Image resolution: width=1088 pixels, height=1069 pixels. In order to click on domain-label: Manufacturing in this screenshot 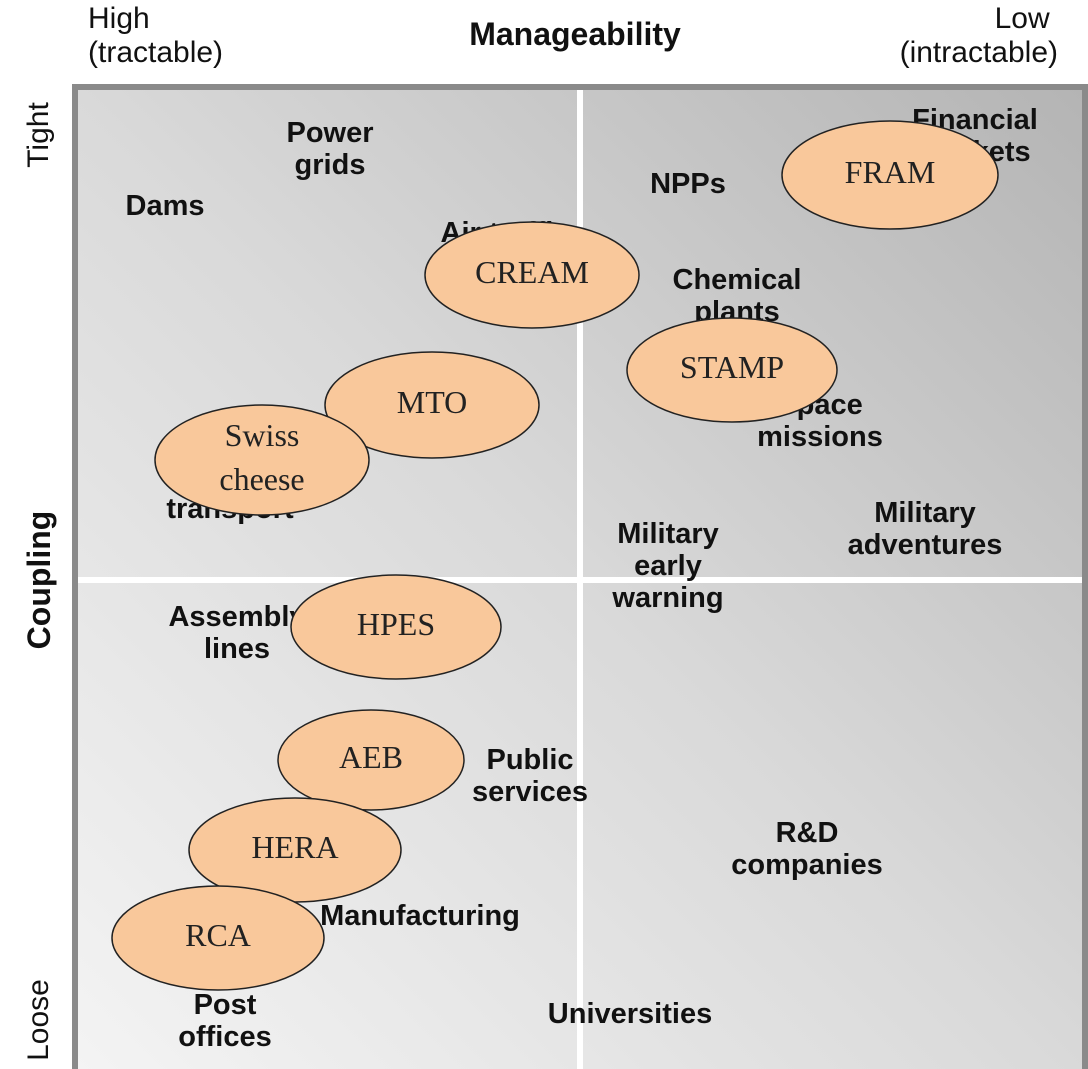, I will do `click(420, 916)`.